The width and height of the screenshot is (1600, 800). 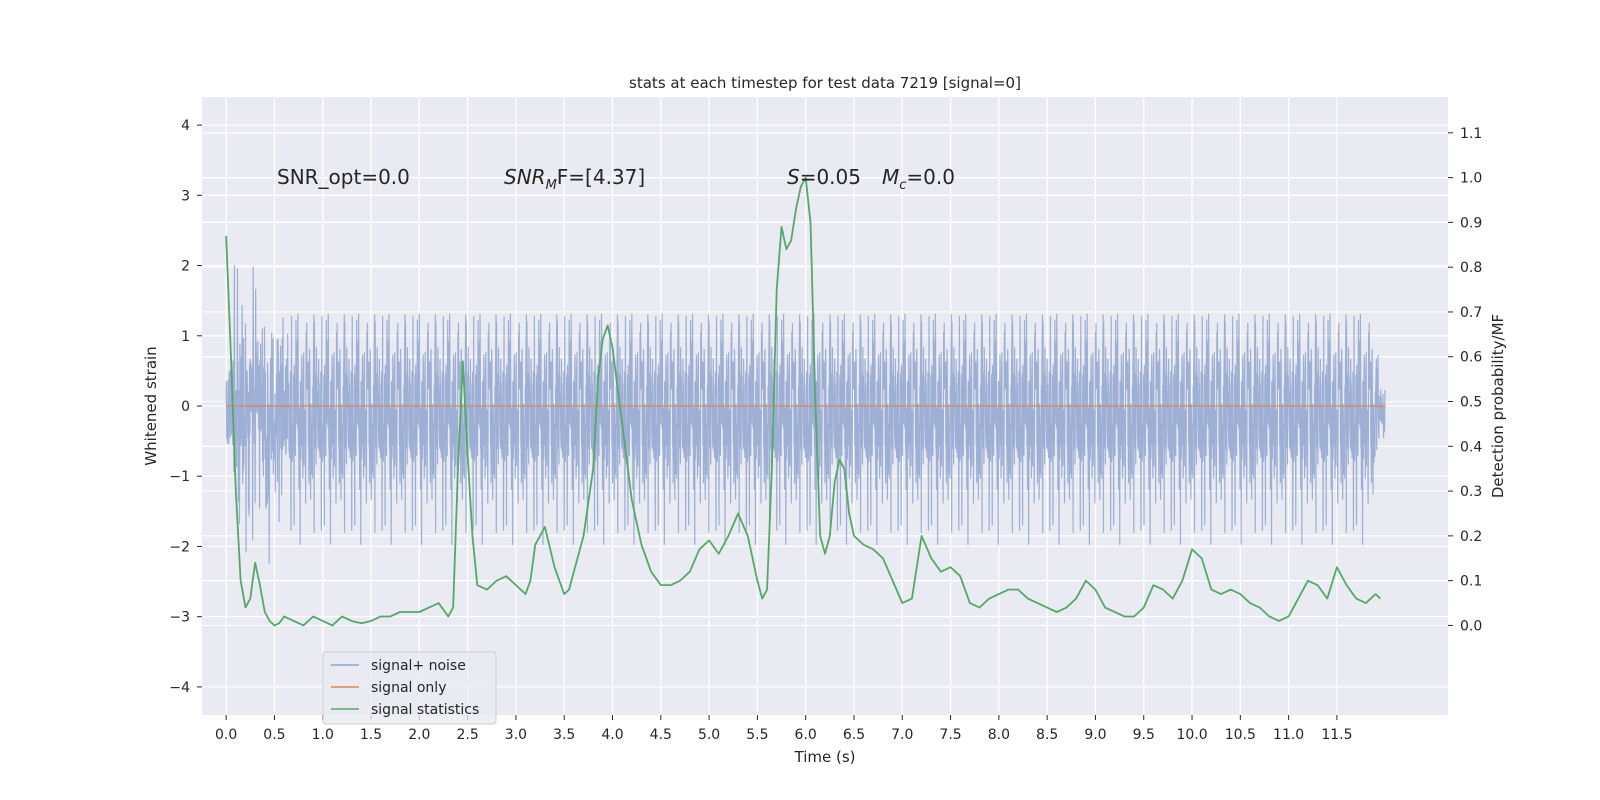 I want to click on x-tick-label: 1.0, so click(x=323, y=735).